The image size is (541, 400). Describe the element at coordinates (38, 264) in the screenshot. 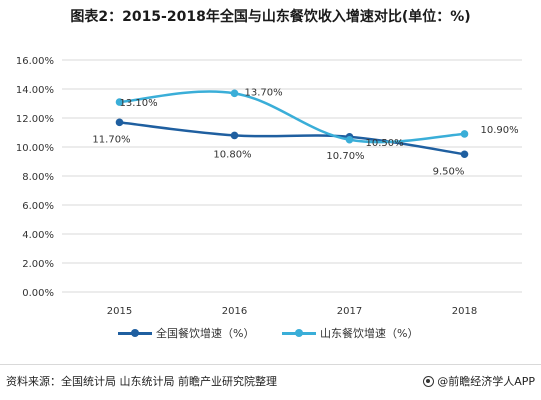

I see `y-tick-label: 2.00%` at that location.